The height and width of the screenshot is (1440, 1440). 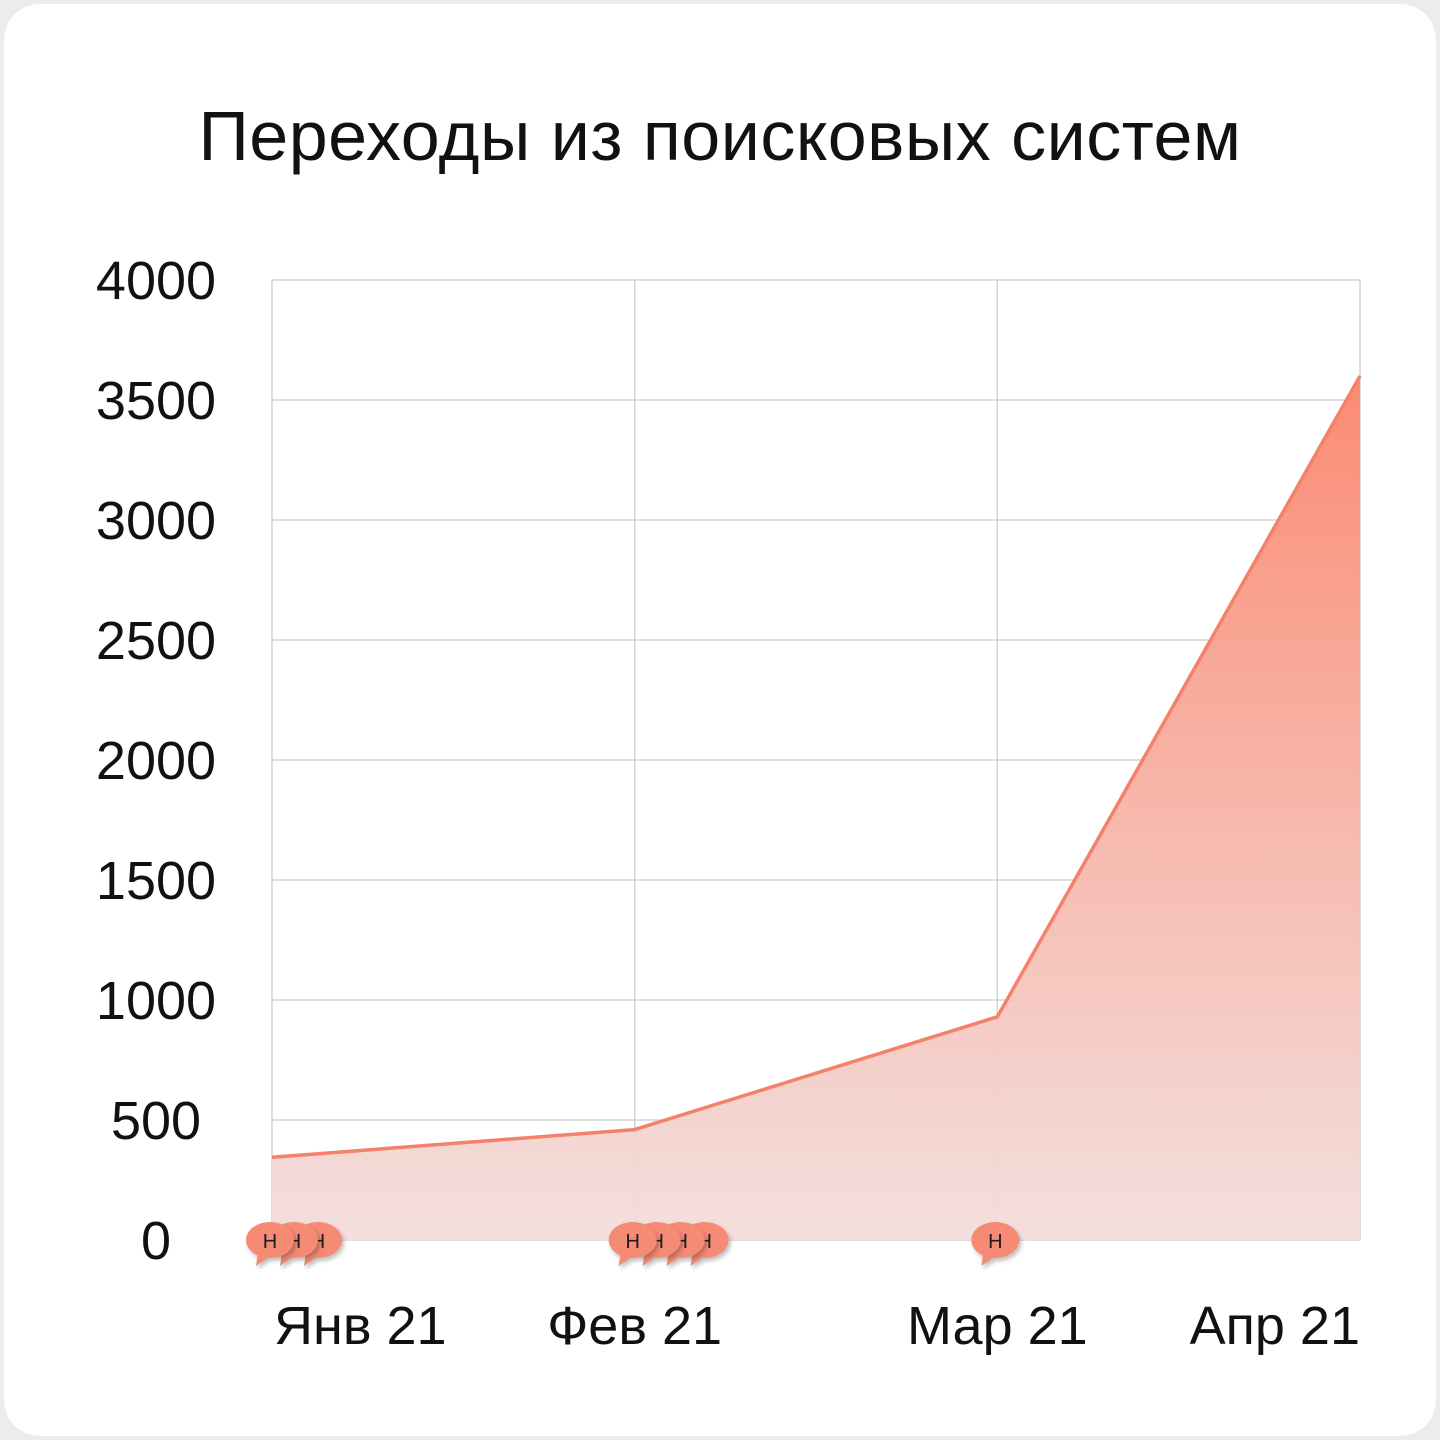 I want to click on y-tick-label: 3500, so click(x=156, y=401).